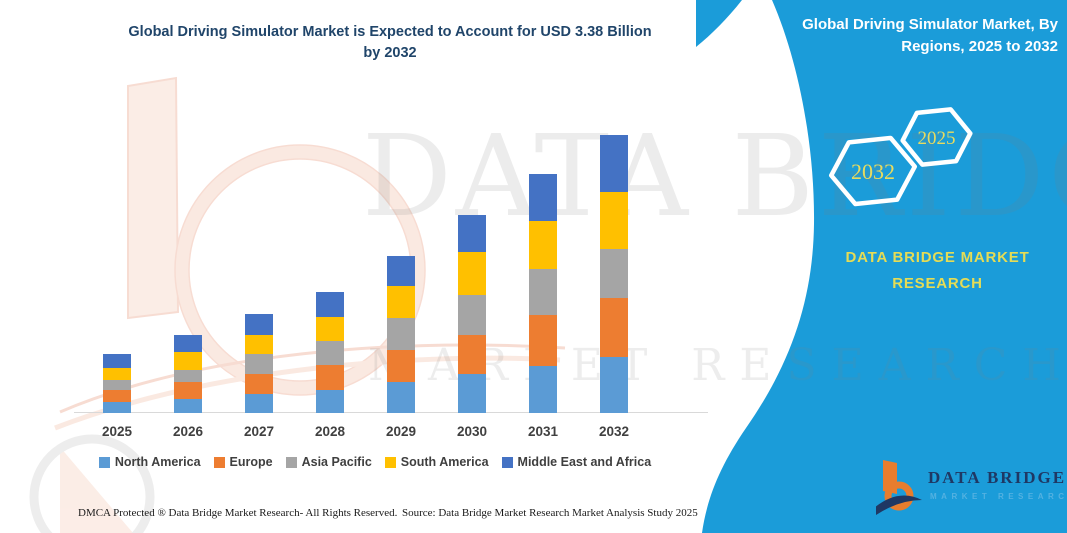  What do you see at coordinates (543, 431) in the screenshot?
I see `x-axis-label-2031: 2031` at bounding box center [543, 431].